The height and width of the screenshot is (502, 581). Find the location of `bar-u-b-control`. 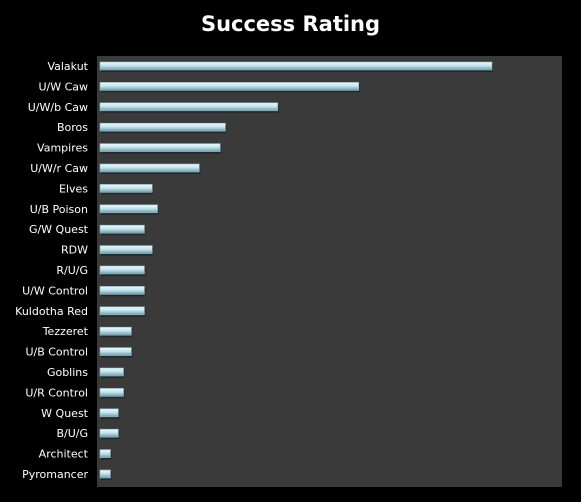

bar-u-b-control is located at coordinates (115, 351).